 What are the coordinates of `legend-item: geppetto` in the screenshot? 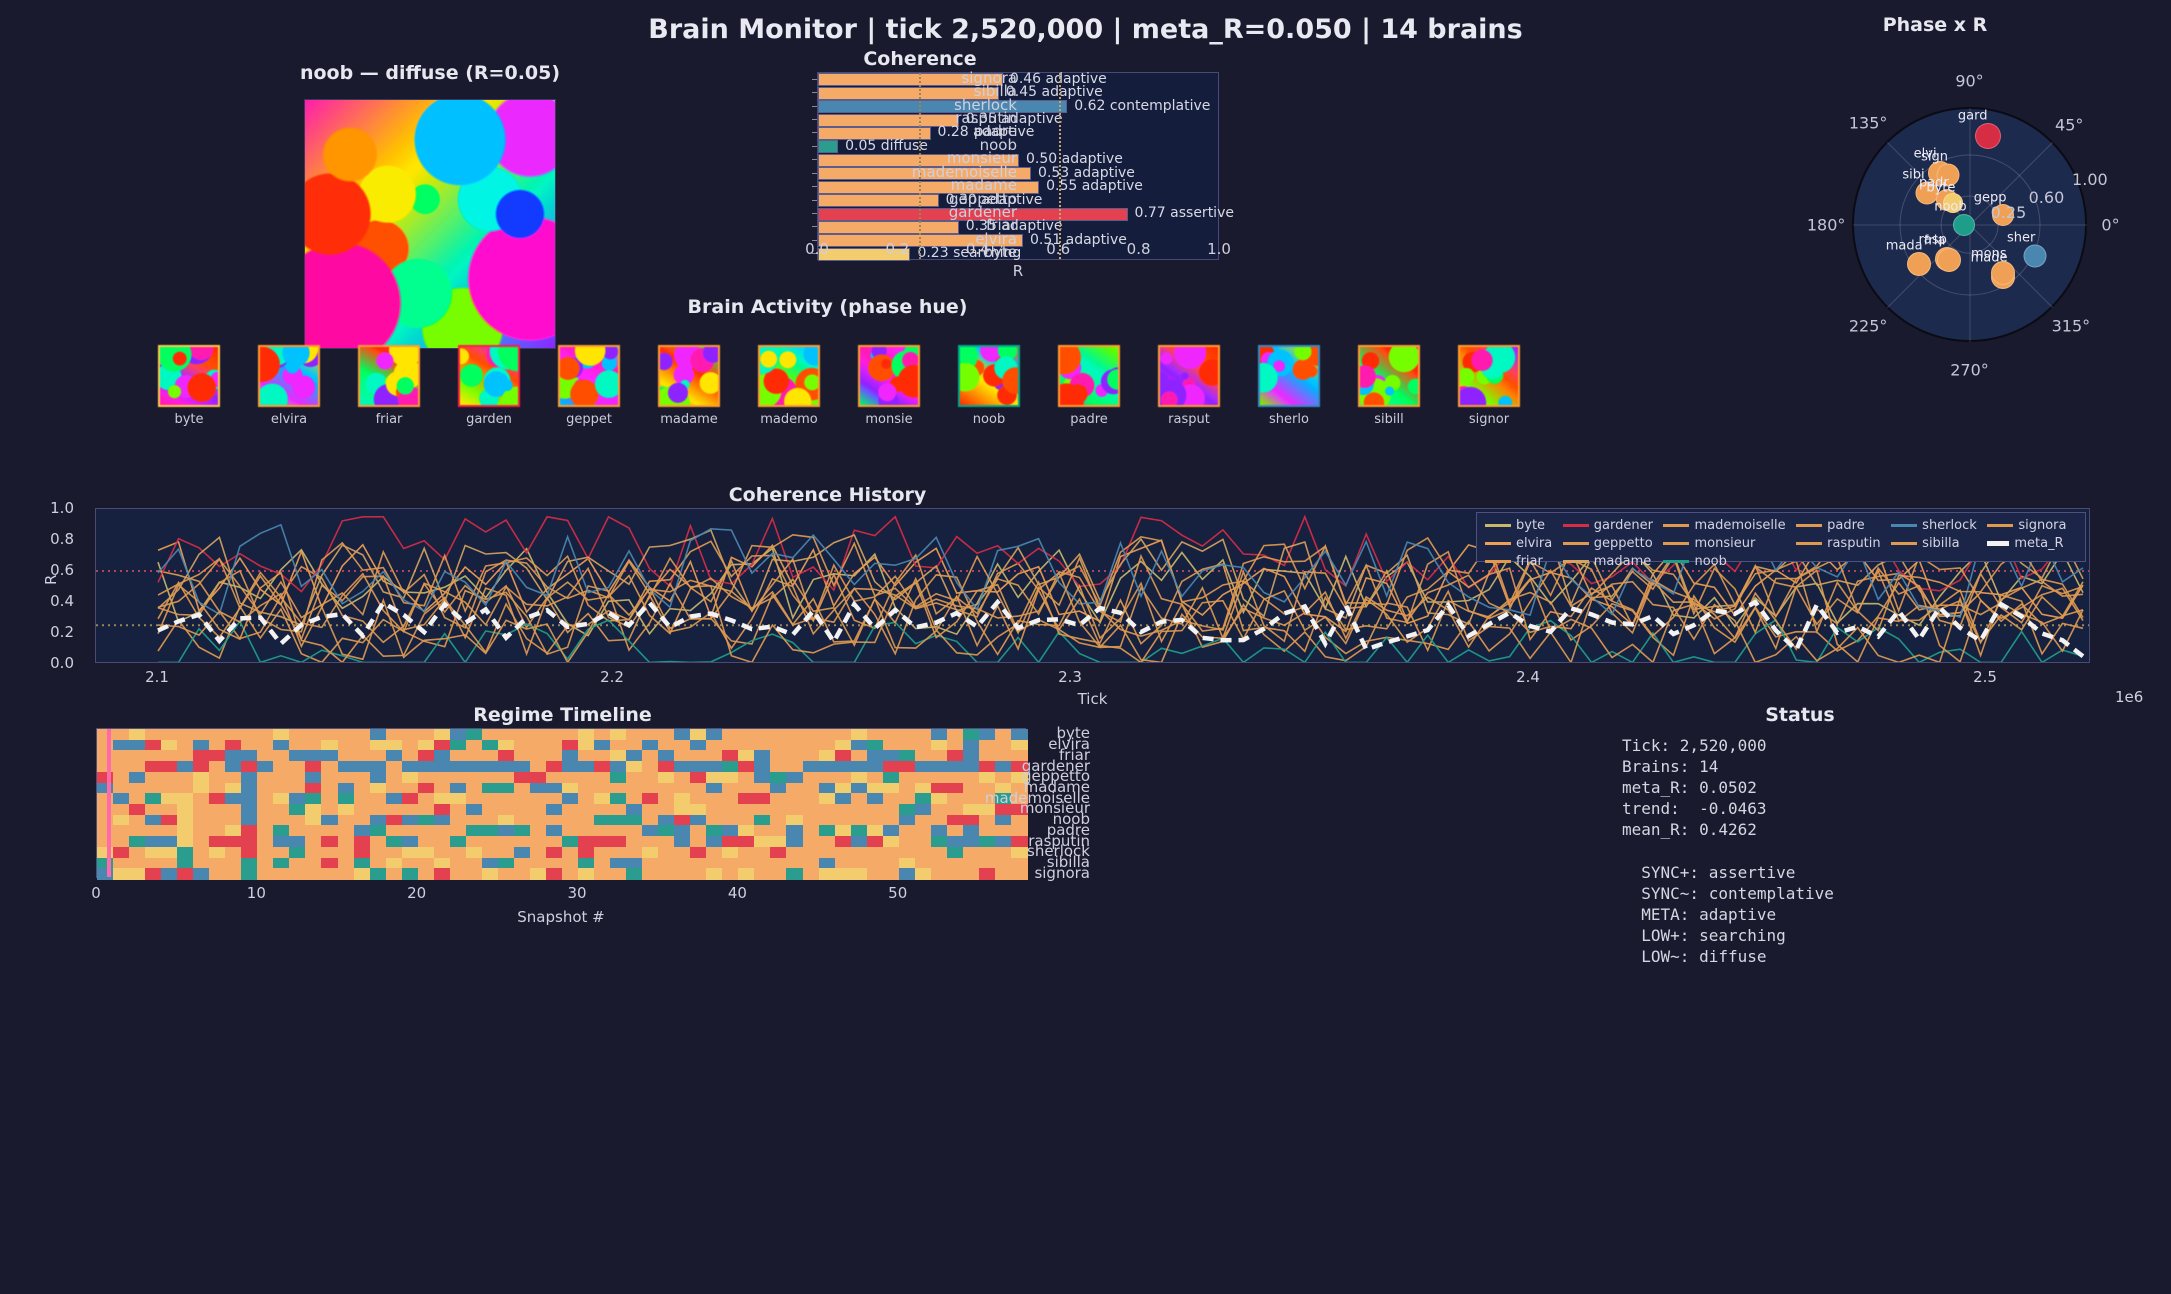 It's located at (1608, 543).